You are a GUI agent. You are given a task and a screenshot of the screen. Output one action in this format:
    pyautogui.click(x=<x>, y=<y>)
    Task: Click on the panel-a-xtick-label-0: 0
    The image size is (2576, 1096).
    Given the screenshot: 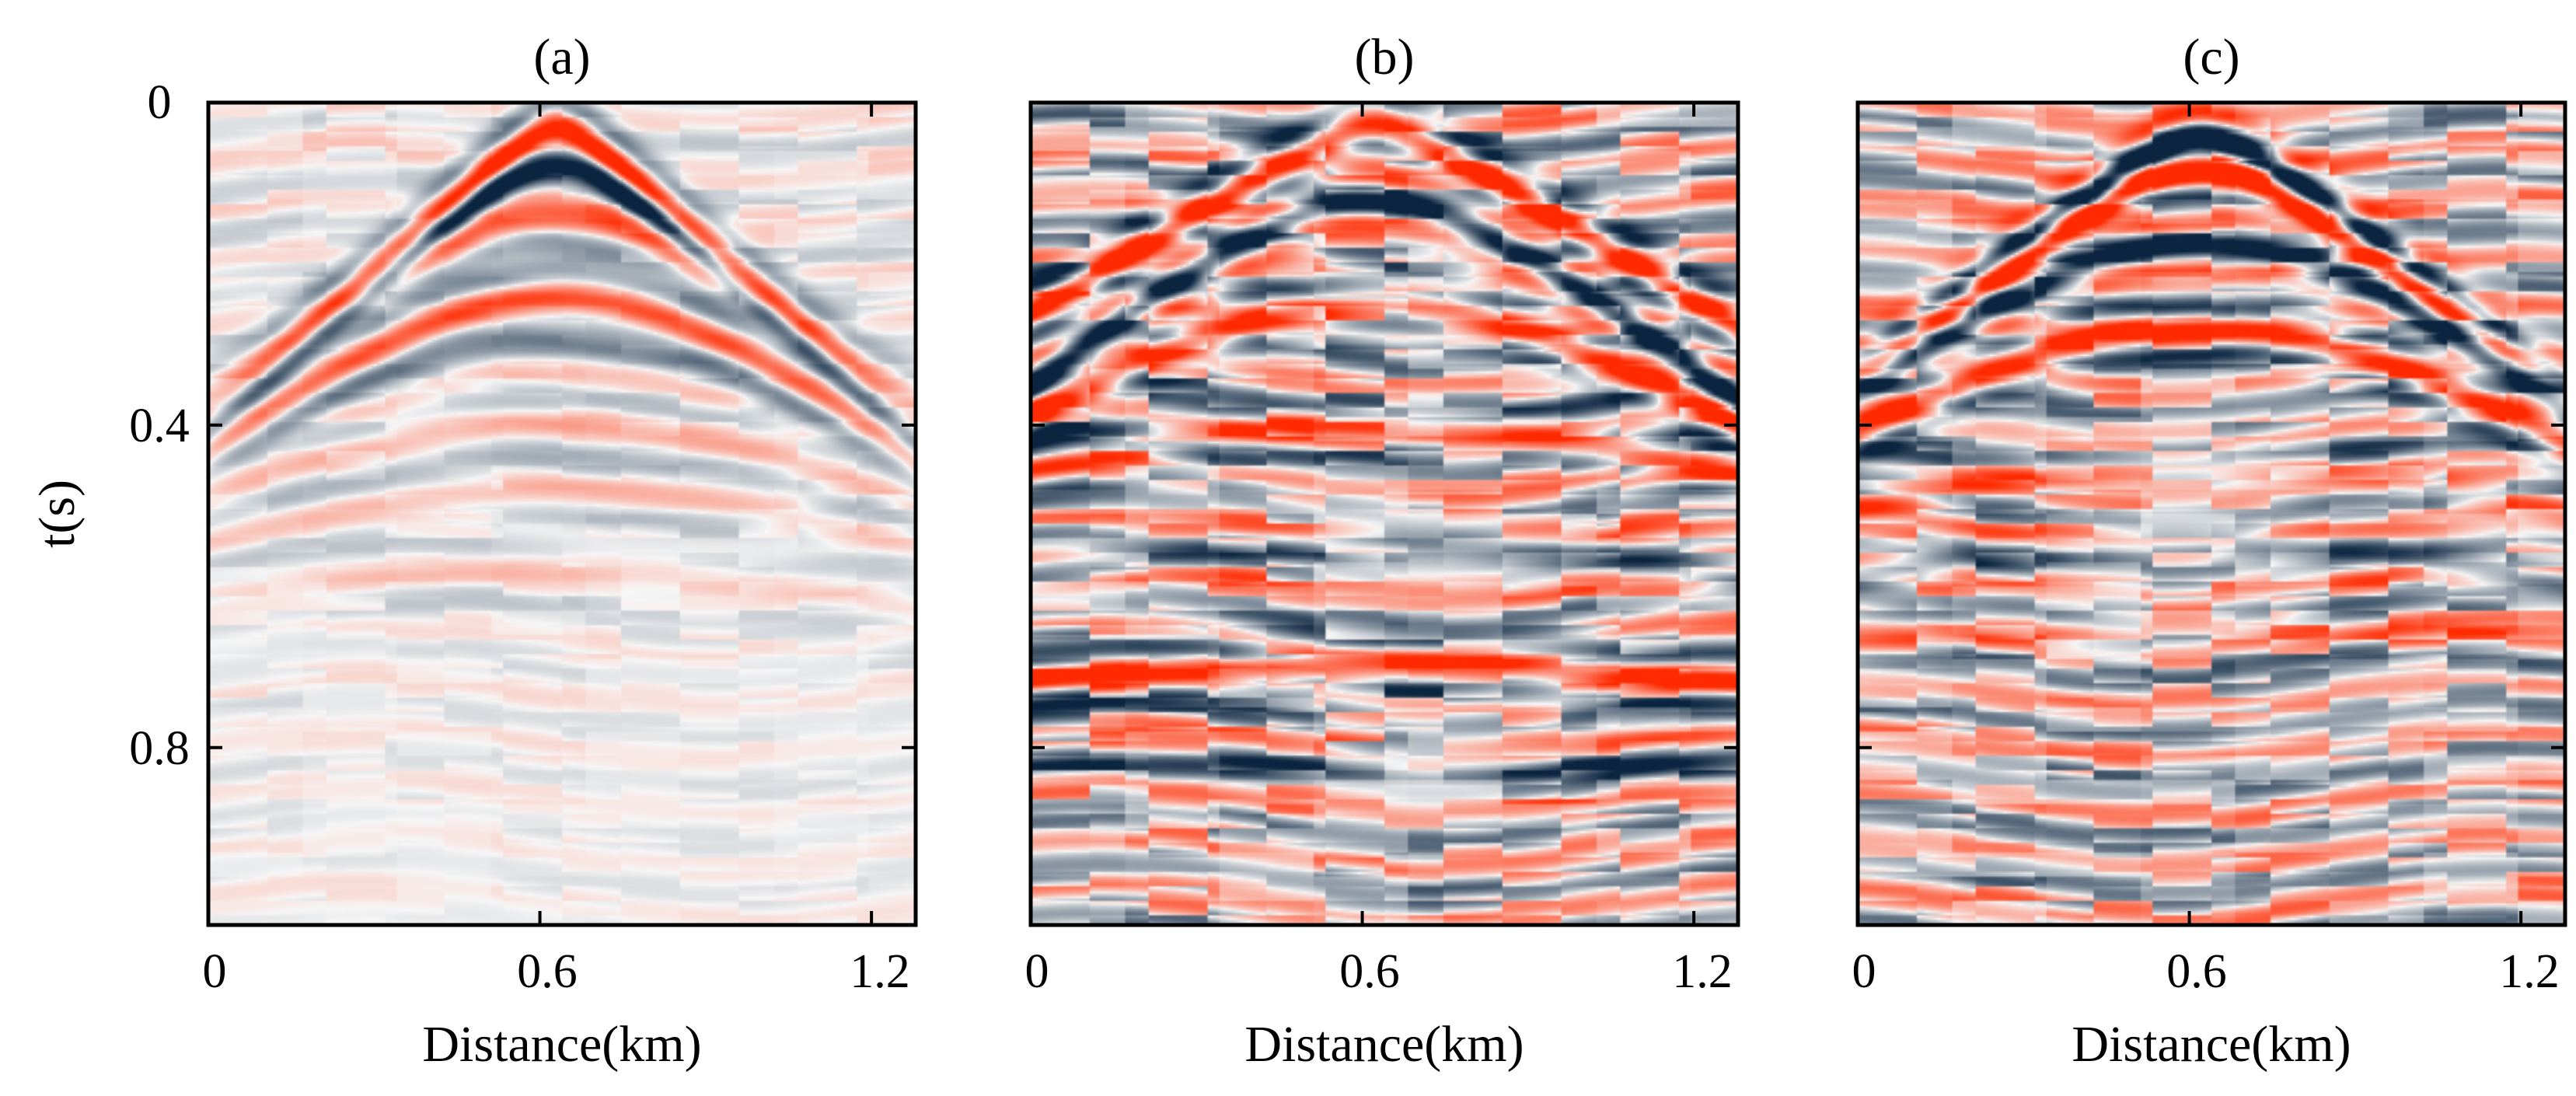 What is the action you would take?
    pyautogui.click(x=215, y=971)
    